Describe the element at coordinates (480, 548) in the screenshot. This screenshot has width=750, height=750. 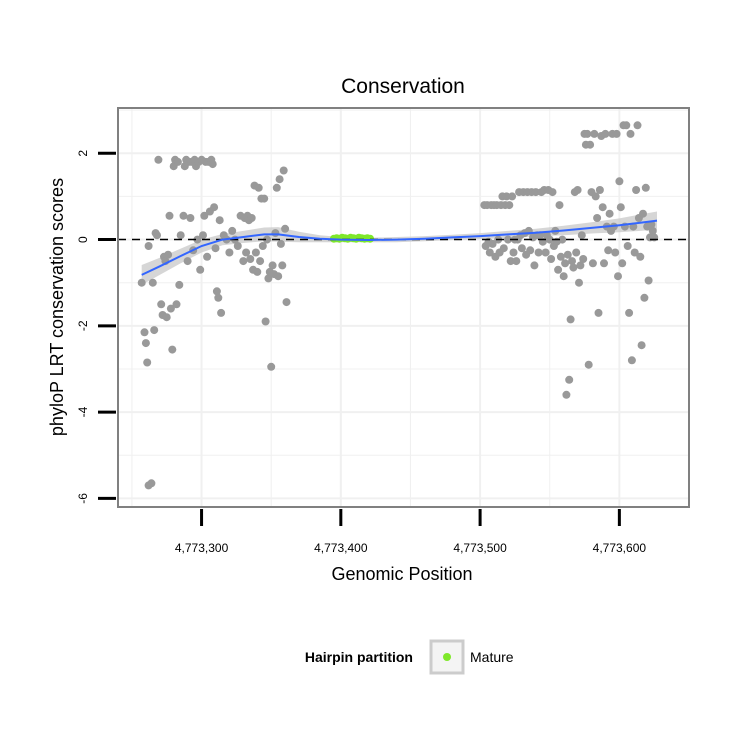
I see `x-tick-label: 4,773,500` at that location.